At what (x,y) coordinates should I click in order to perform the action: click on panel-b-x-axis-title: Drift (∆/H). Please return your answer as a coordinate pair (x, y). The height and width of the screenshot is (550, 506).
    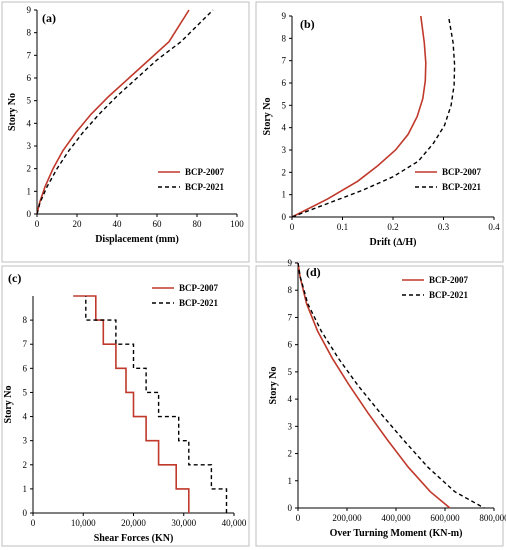
    Looking at the image, I should click on (393, 242).